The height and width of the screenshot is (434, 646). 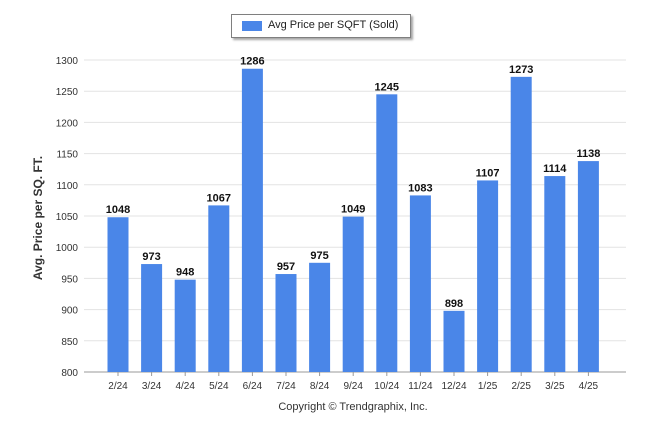 I want to click on data-label: 1114, so click(x=555, y=169).